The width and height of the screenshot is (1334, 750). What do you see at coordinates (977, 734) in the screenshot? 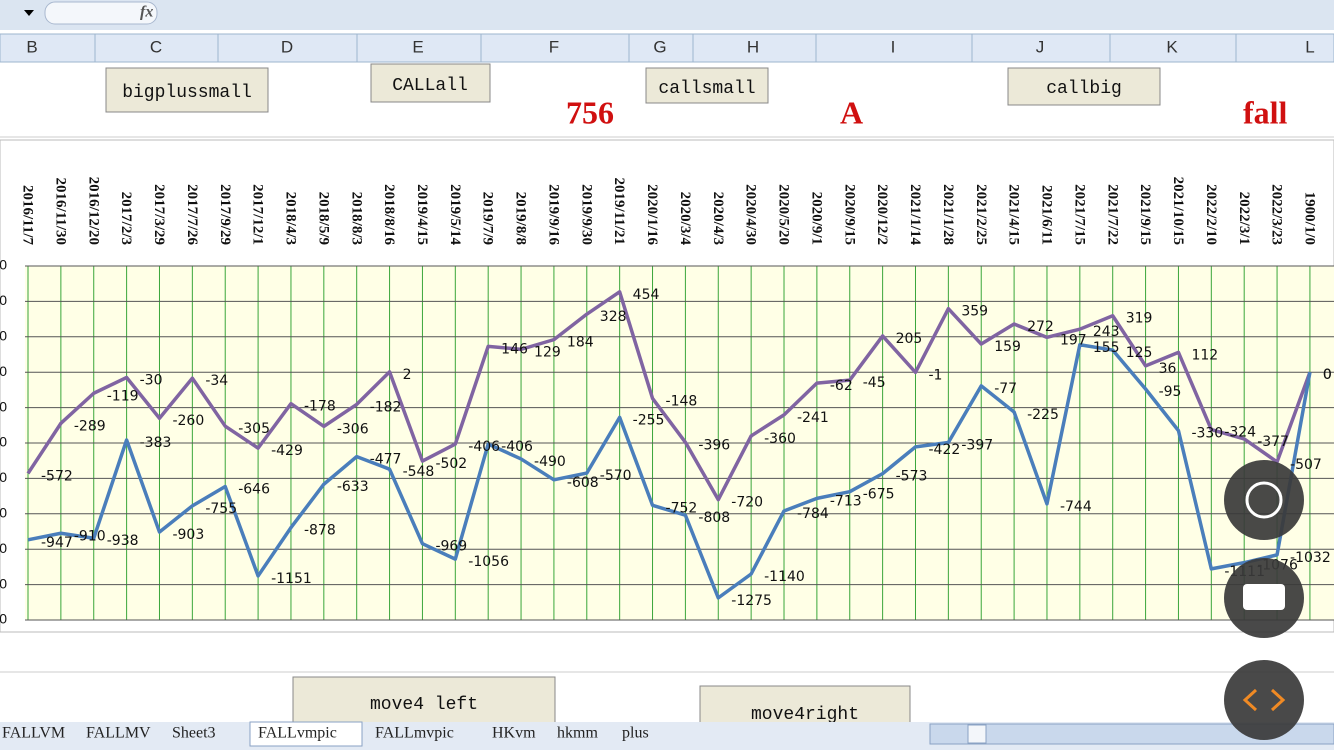
I see `scroll-thumb` at bounding box center [977, 734].